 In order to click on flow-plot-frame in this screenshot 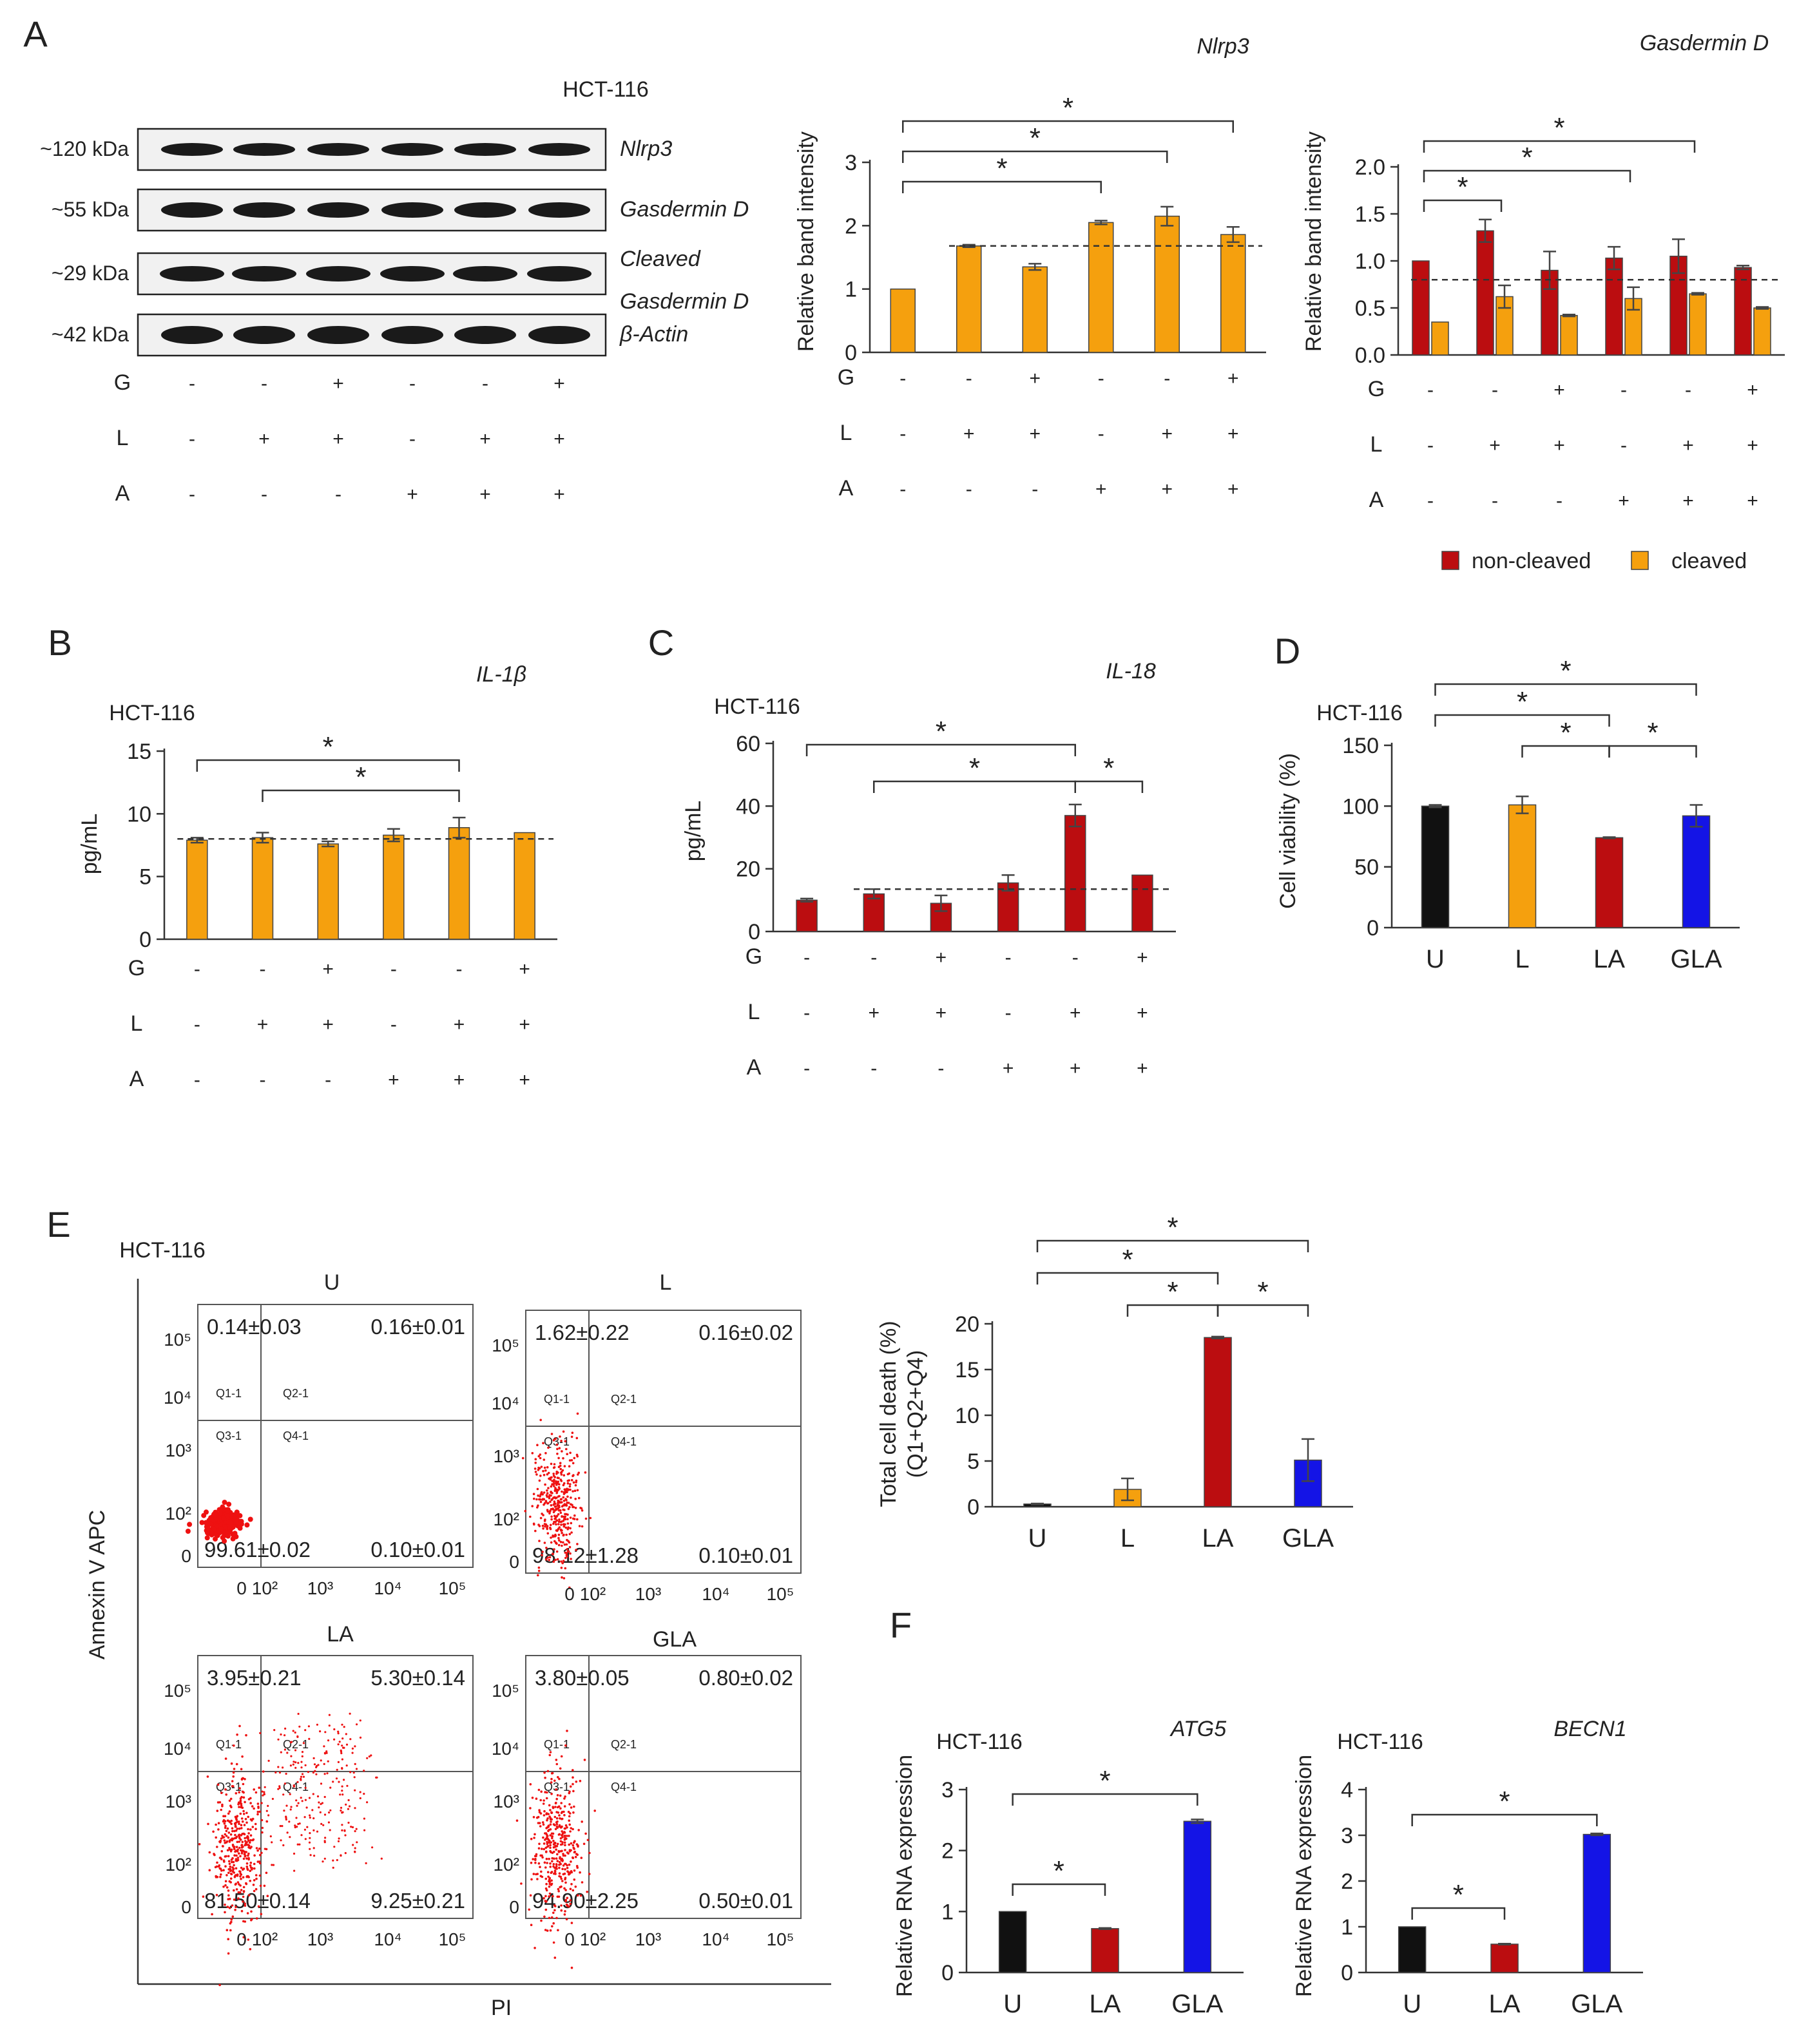, I will do `click(335, 1787)`.